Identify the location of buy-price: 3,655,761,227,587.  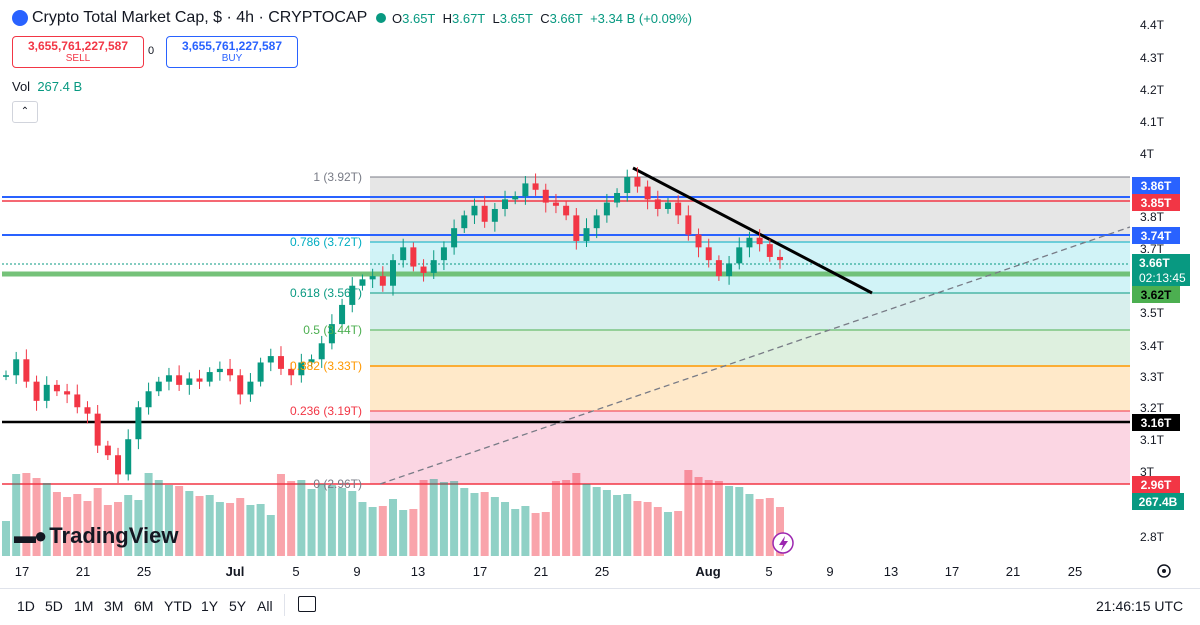
(232, 46).